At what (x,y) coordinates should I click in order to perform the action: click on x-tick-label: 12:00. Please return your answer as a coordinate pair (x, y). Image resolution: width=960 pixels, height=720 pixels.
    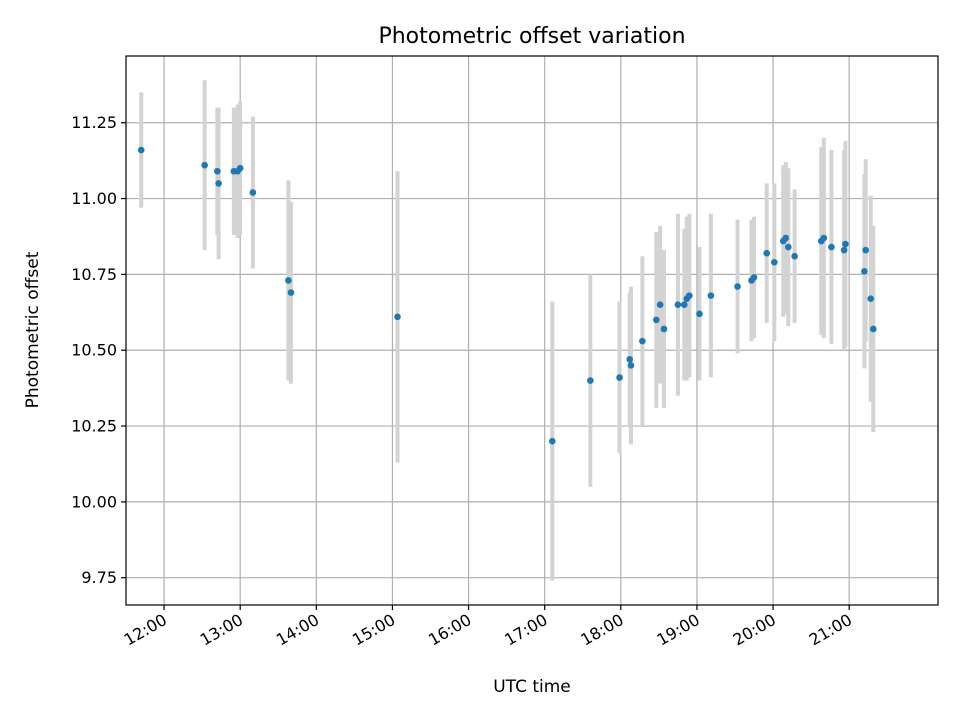
    Looking at the image, I should click on (145, 630).